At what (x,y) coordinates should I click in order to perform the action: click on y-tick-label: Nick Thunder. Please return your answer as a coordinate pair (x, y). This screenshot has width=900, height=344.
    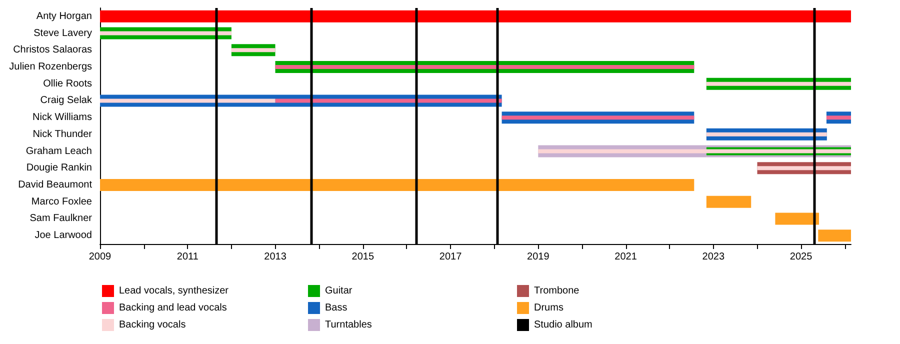
    Looking at the image, I should click on (62, 134).